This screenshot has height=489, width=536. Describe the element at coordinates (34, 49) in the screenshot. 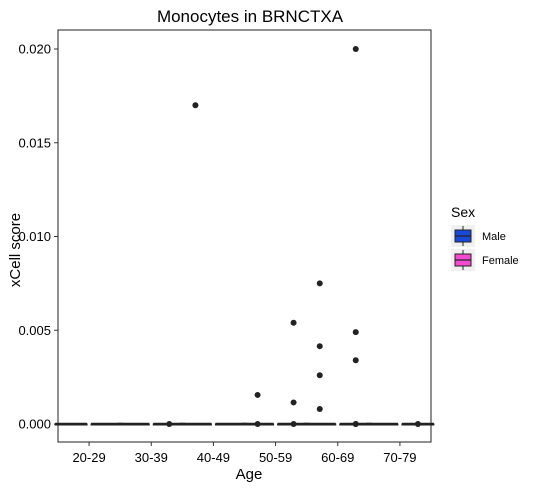

I see `y-tick-label: 0.020` at that location.